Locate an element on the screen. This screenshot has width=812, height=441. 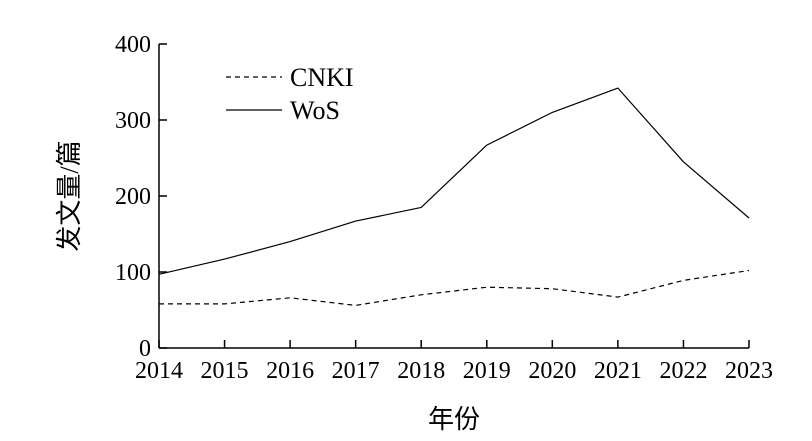
x-tick-label: 2014 is located at coordinates (159, 371).